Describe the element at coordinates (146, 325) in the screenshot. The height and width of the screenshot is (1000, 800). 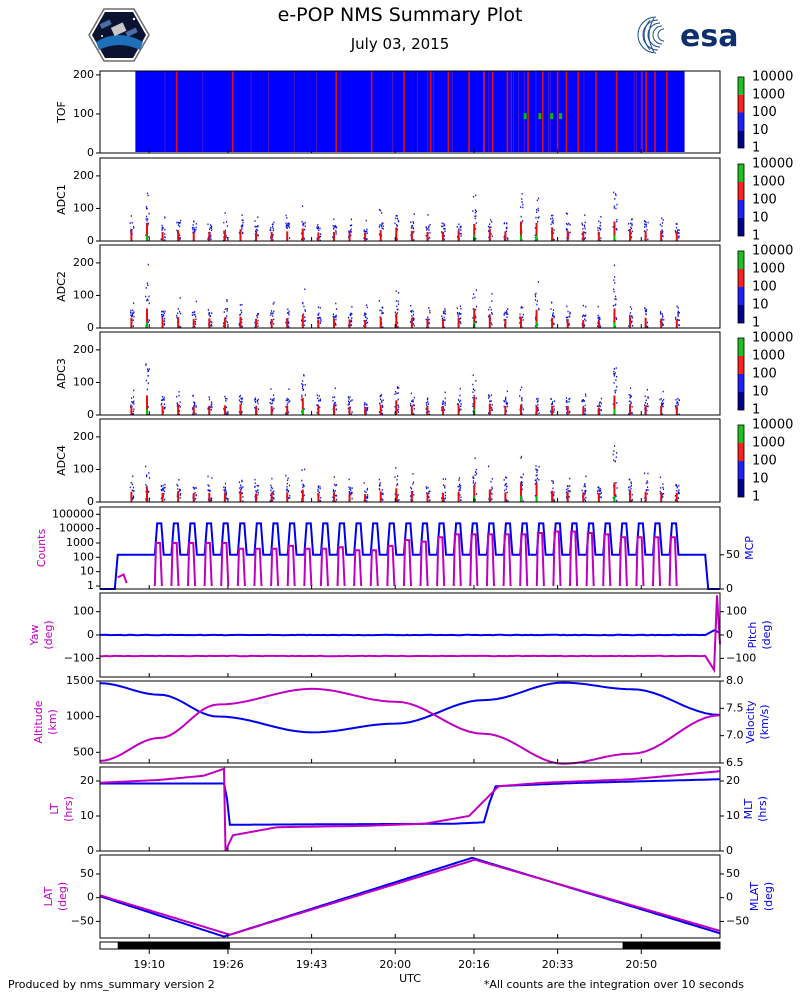
I see `adc-high-count` at that location.